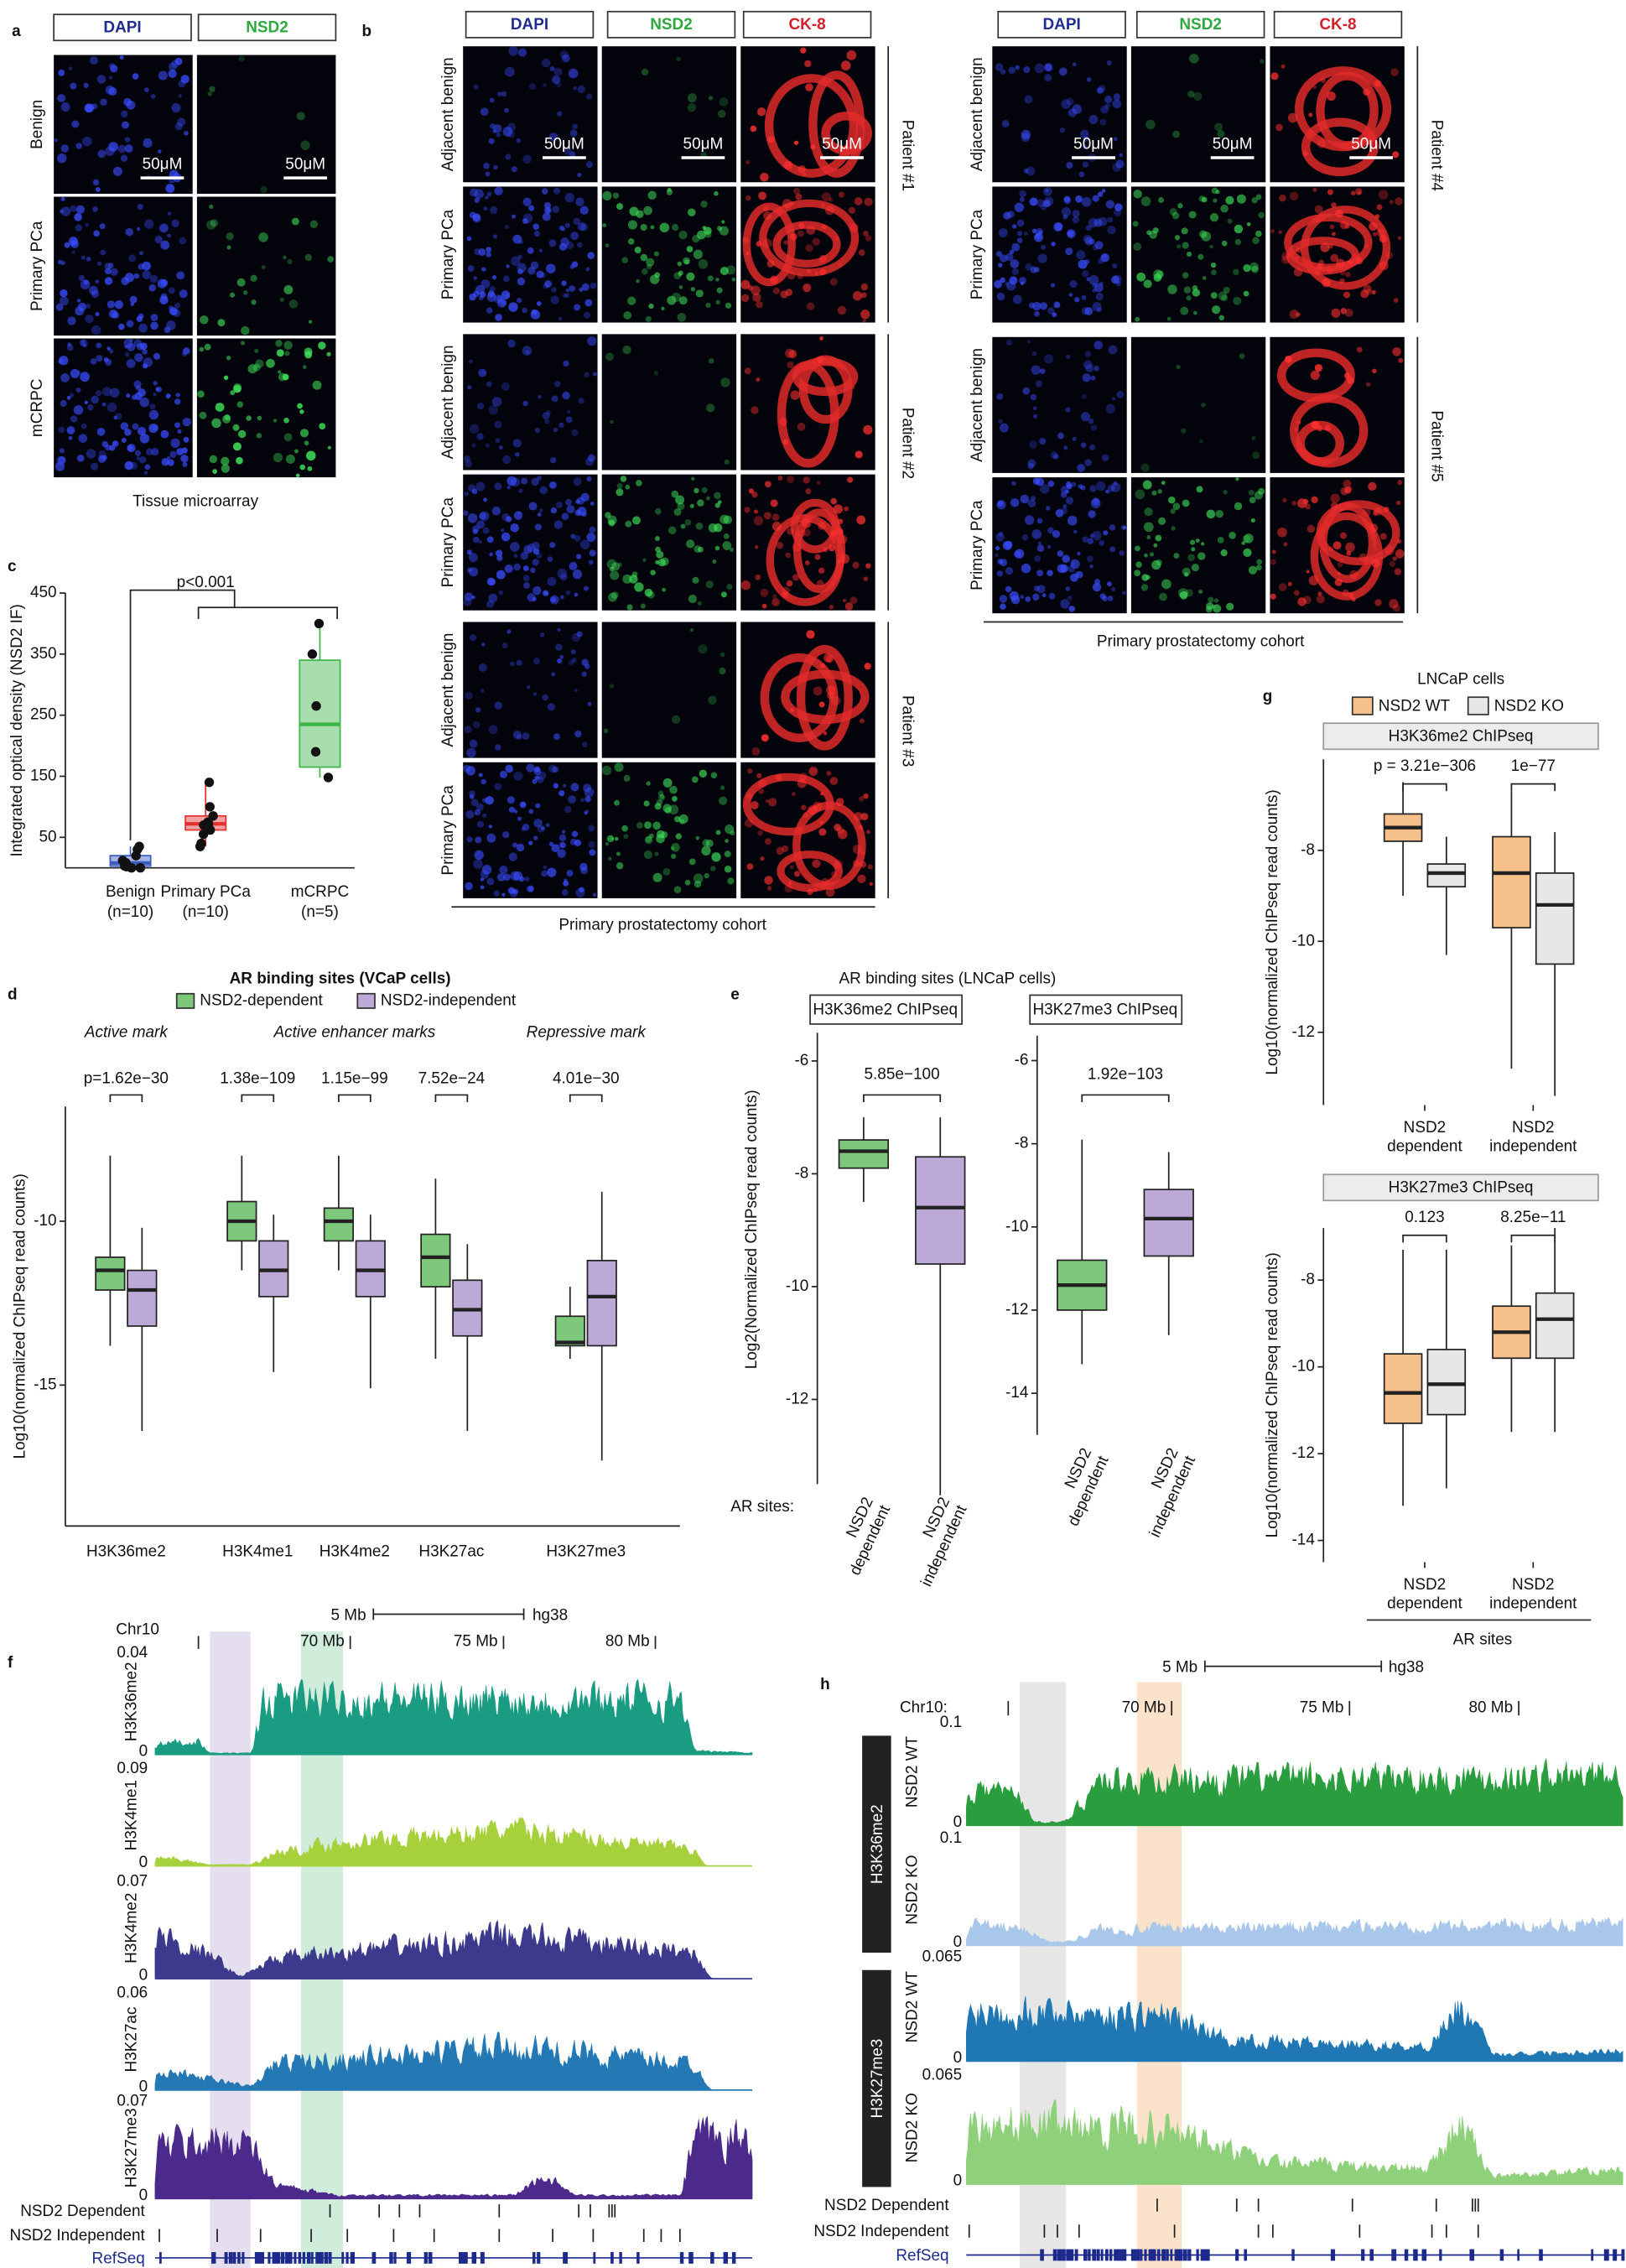 Image resolution: width=1626 pixels, height=2268 pixels. What do you see at coordinates (131, 1928) in the screenshot?
I see `track-label: H3K4me2` at bounding box center [131, 1928].